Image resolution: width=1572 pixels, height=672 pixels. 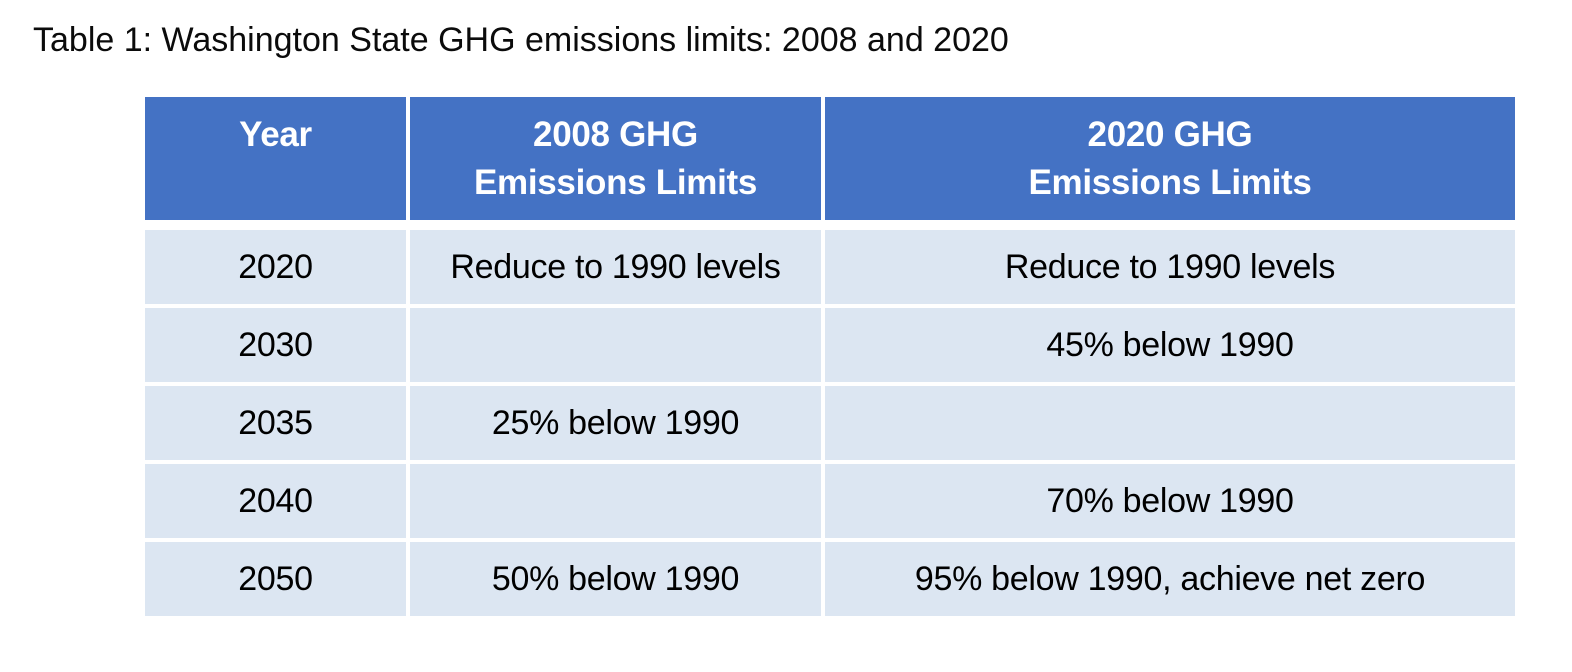 What do you see at coordinates (1170, 579) in the screenshot?
I see `cell-2020-limit: 95% below 1990, achieve net zero` at bounding box center [1170, 579].